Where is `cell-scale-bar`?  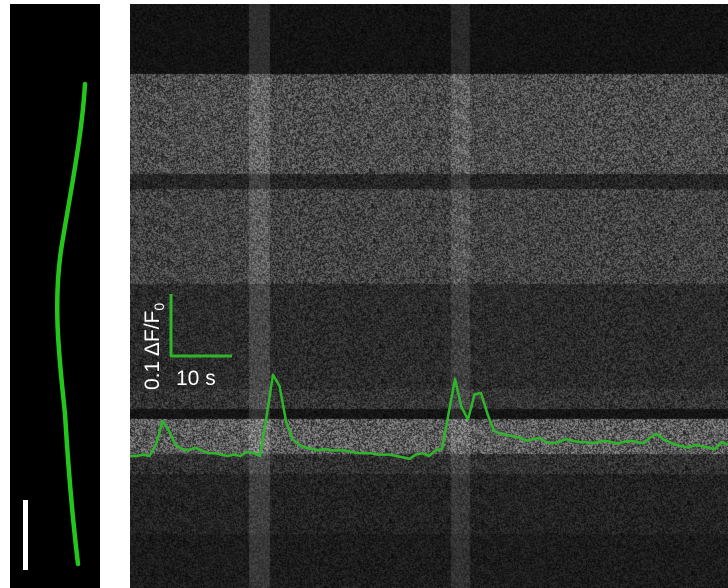
cell-scale-bar is located at coordinates (25, 535).